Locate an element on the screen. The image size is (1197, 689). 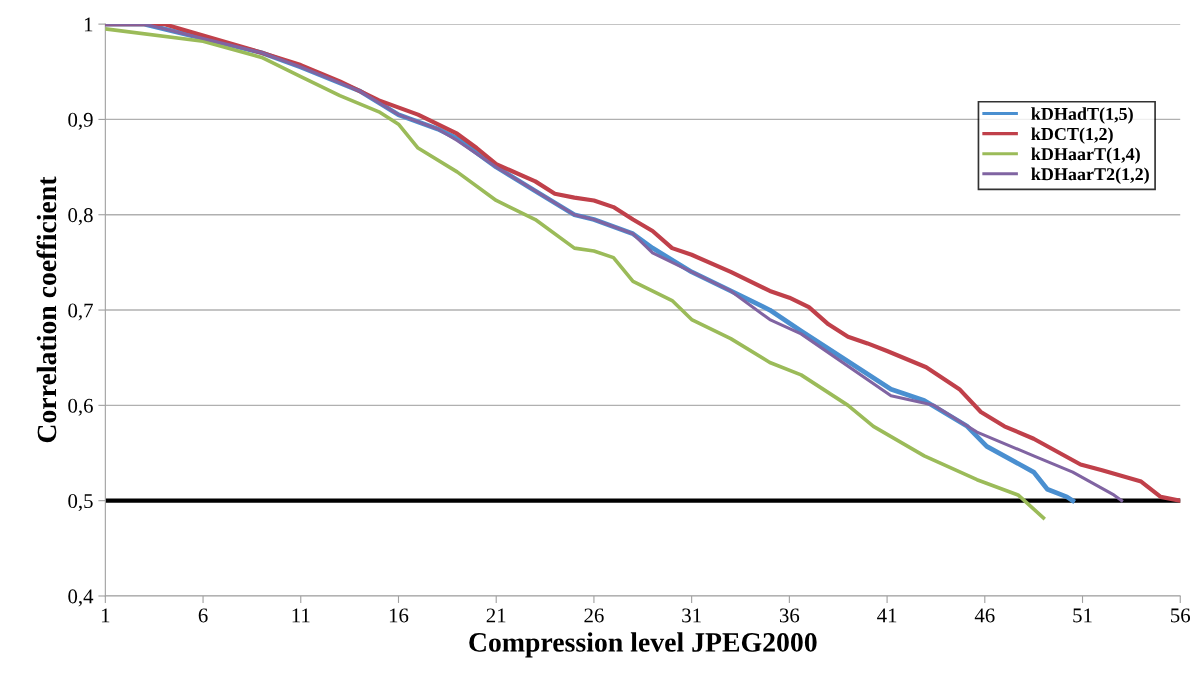
x-tick-label: 51 is located at coordinates (1082, 615).